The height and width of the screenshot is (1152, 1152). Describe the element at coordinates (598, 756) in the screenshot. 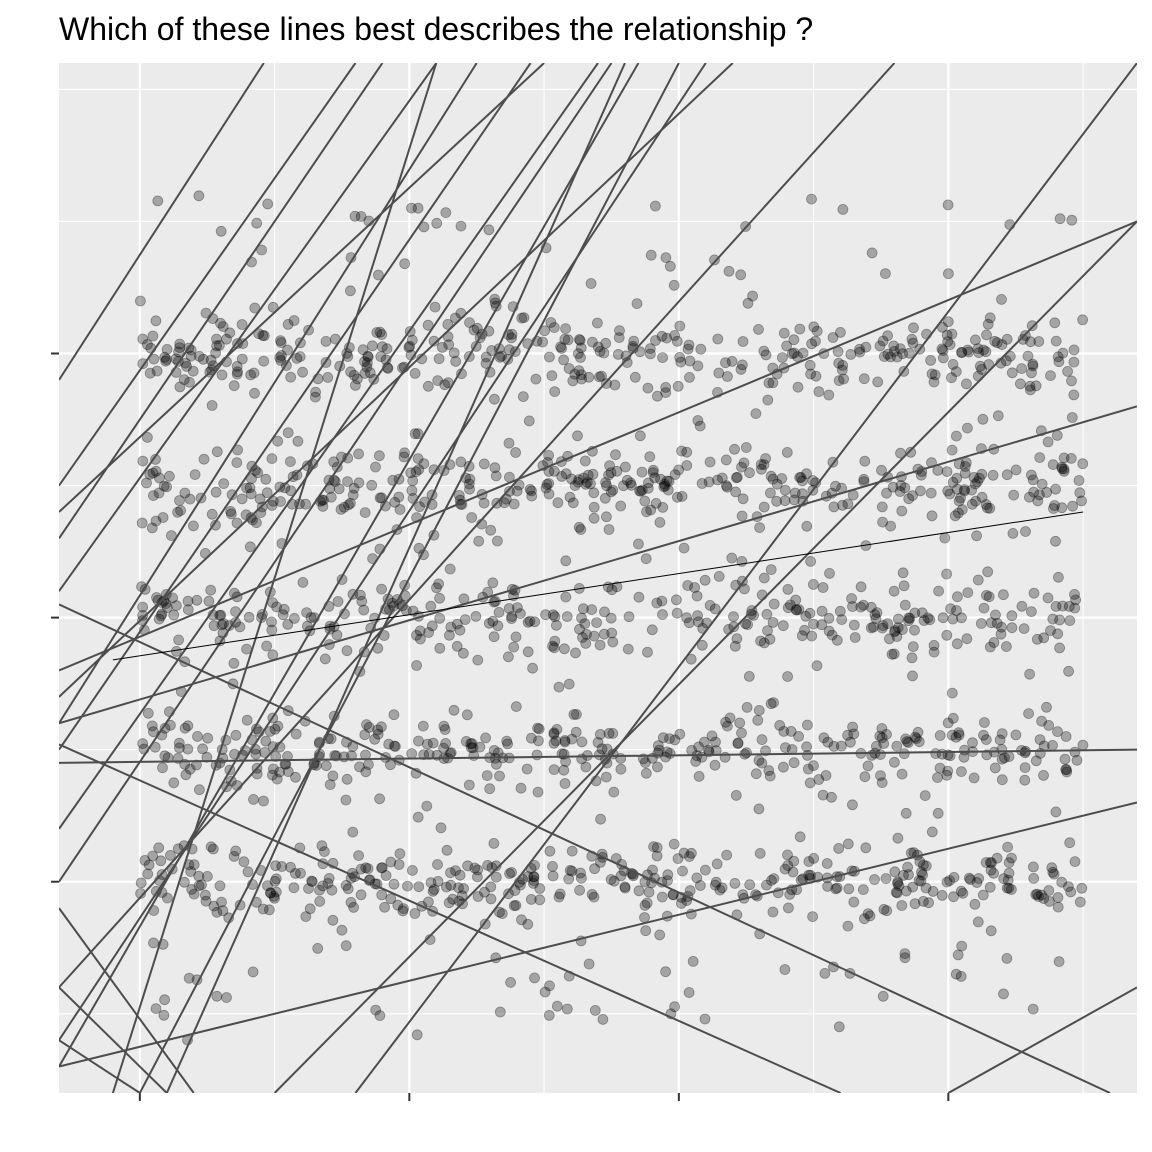

I see `candidate-line` at that location.